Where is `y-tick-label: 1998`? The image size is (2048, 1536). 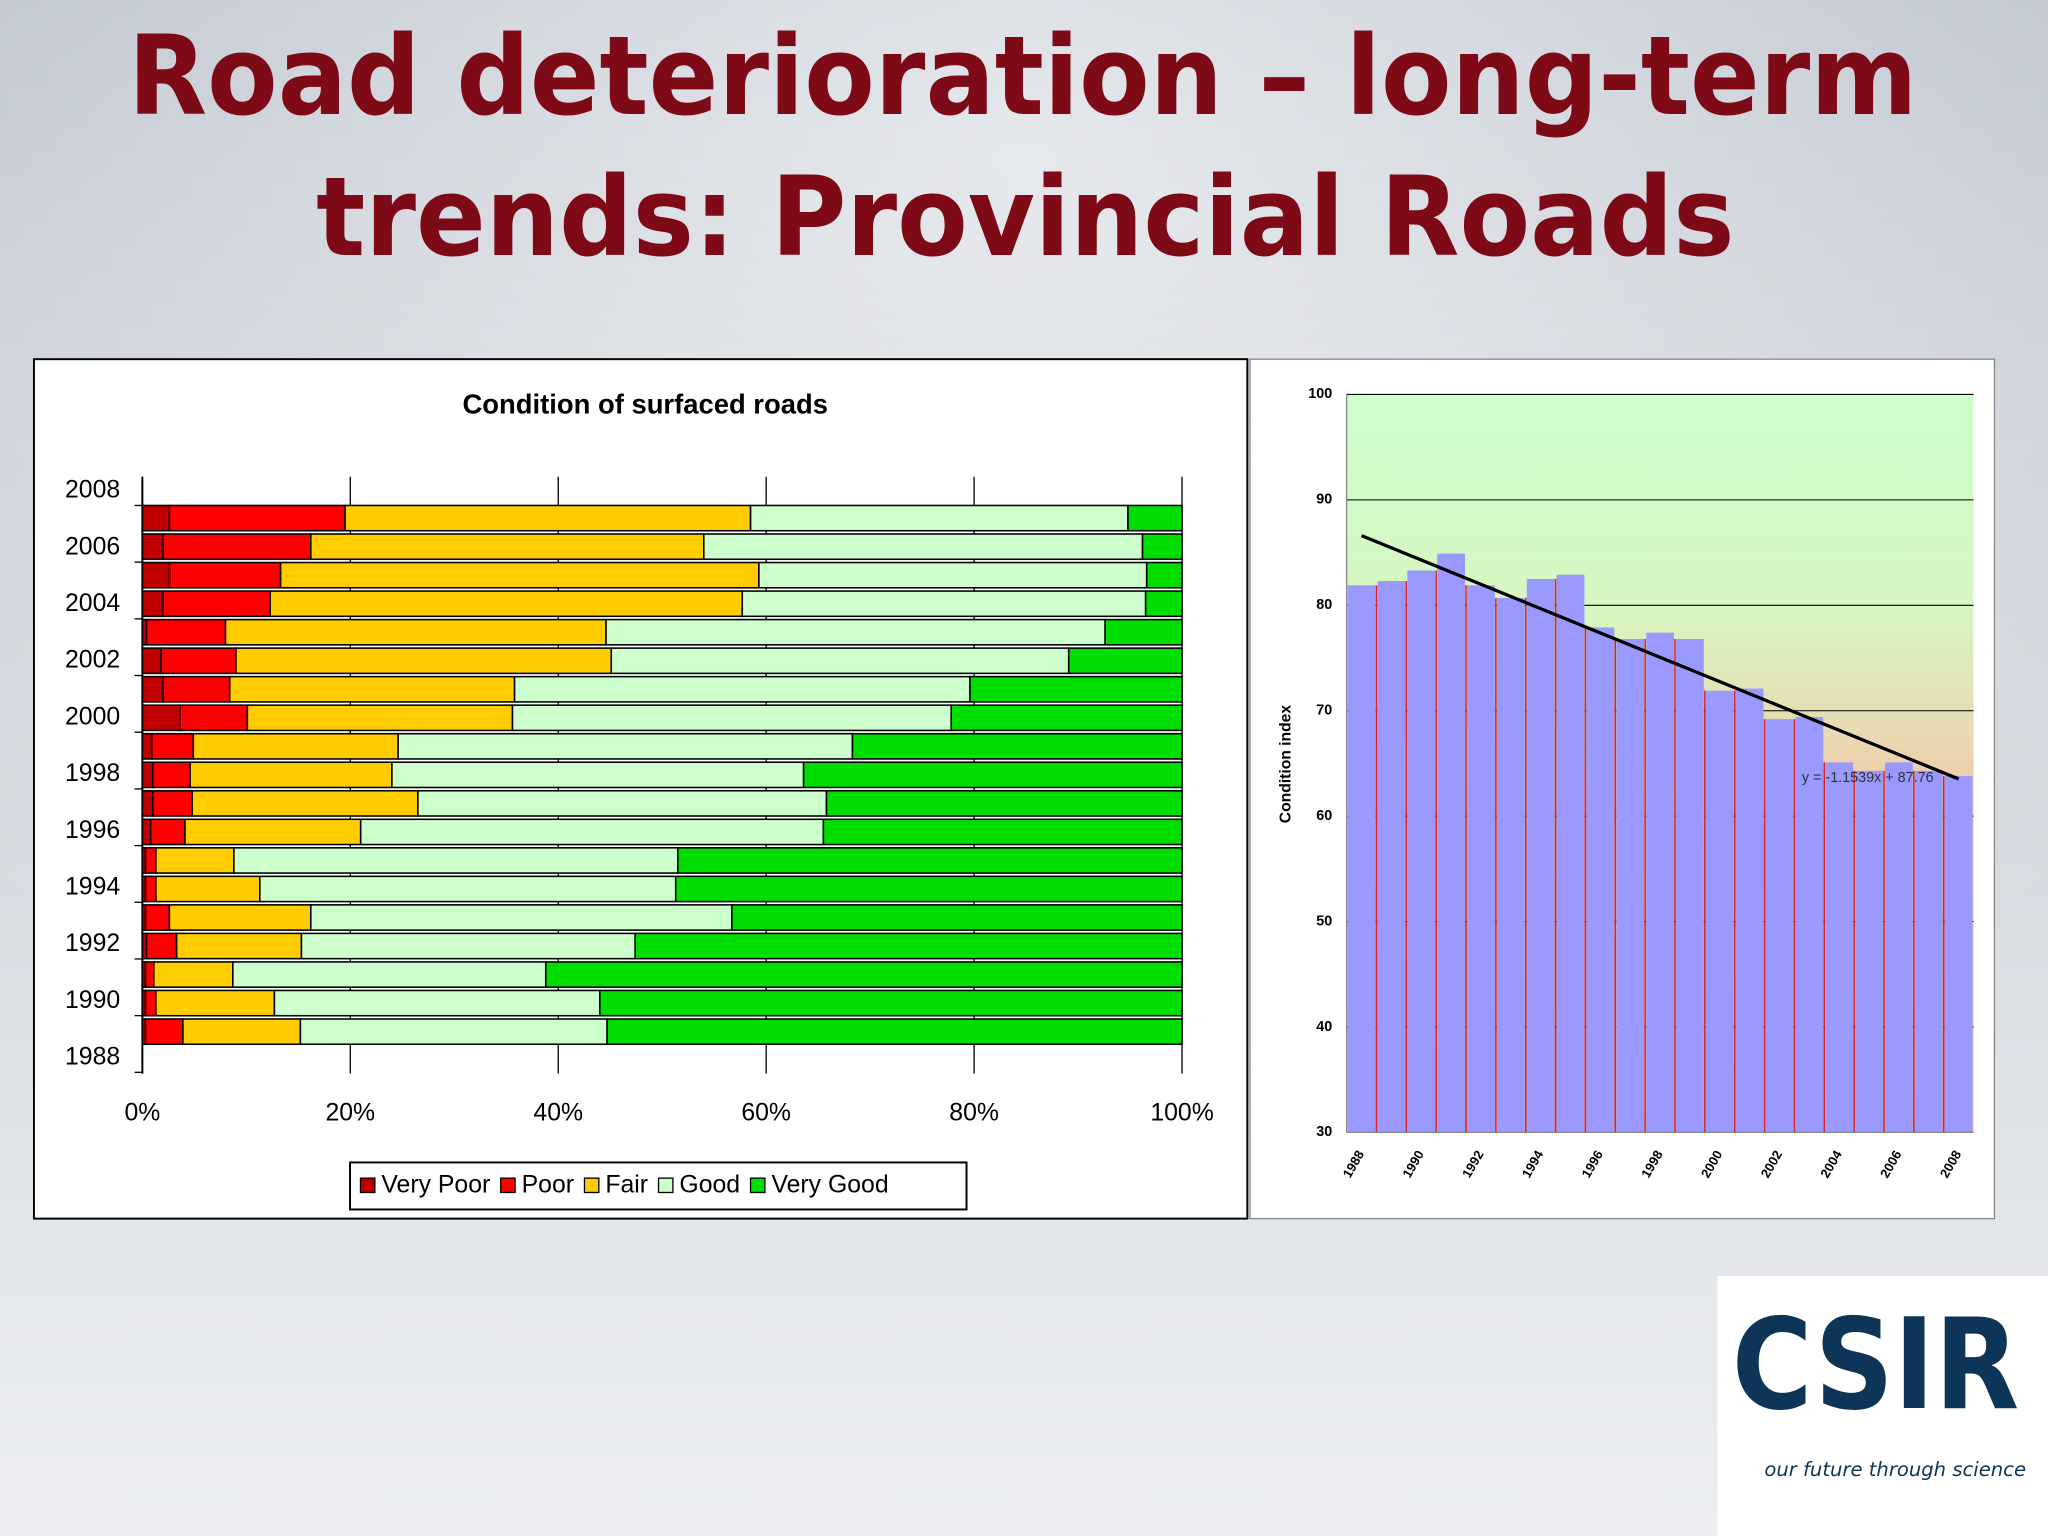 y-tick-label: 1998 is located at coordinates (92, 773).